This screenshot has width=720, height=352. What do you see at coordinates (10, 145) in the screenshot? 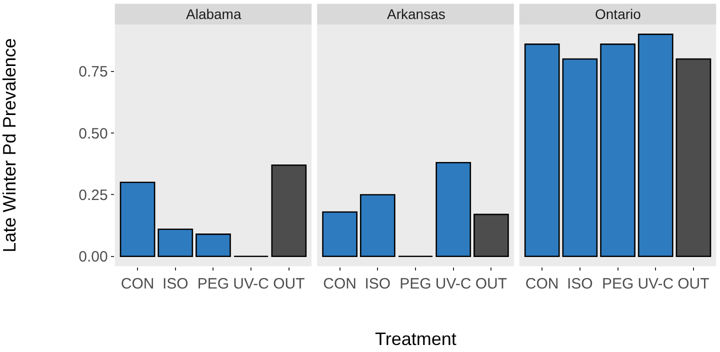
I see `y-axis-title: Late Winter Pd Prevalence` at bounding box center [10, 145].